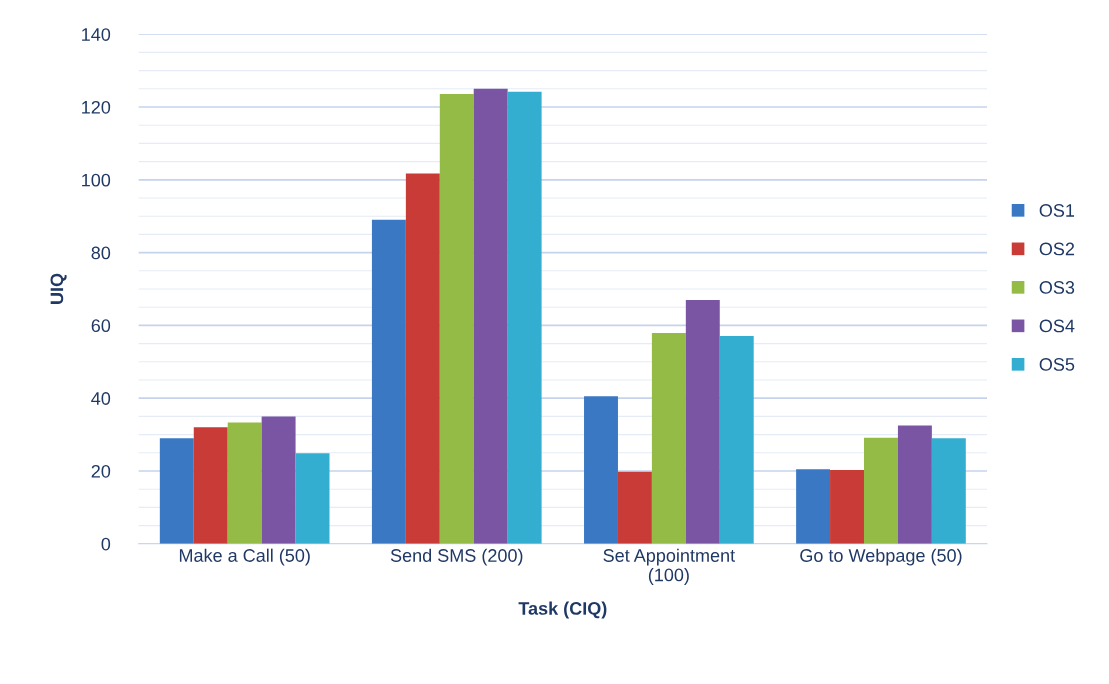  Describe the element at coordinates (58, 288) in the screenshot. I see `y-axis-title: UIQ` at that location.